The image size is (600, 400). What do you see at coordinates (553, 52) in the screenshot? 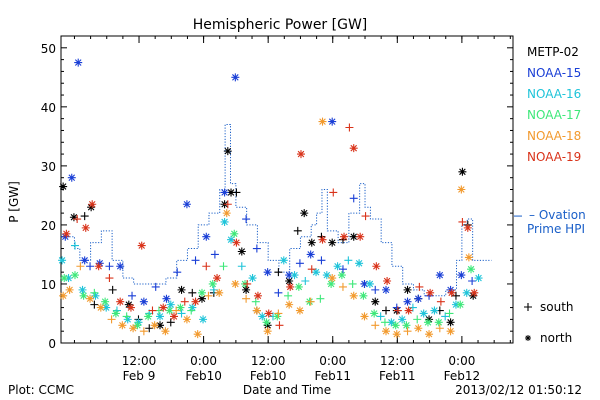
I see `legend-entry: METP-02` at bounding box center [553, 52].